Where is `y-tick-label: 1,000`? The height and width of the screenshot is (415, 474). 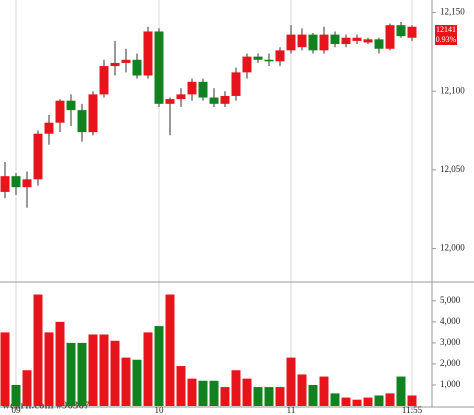 y-tick-label: 1,000 is located at coordinates (450, 384).